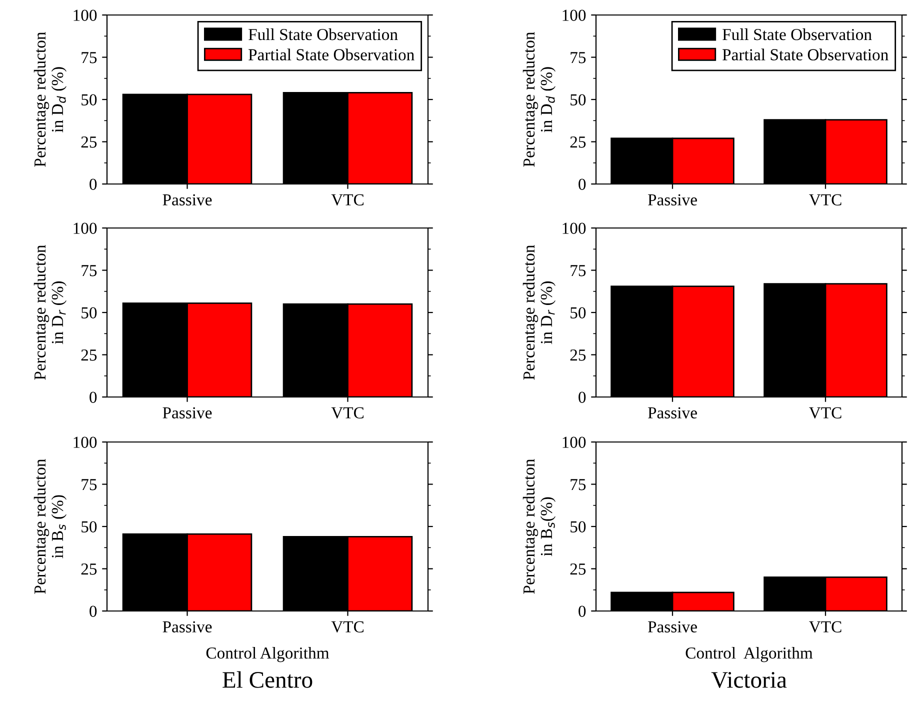 The width and height of the screenshot is (916, 711). What do you see at coordinates (267, 679) in the screenshot?
I see `text: El Centro` at bounding box center [267, 679].